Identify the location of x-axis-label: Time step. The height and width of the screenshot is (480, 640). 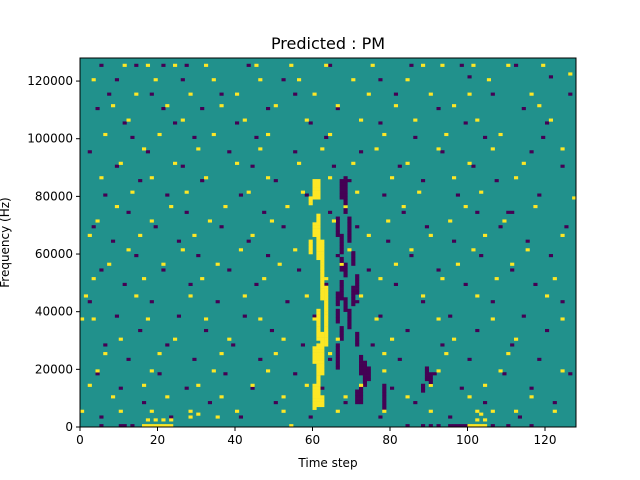
(327, 463).